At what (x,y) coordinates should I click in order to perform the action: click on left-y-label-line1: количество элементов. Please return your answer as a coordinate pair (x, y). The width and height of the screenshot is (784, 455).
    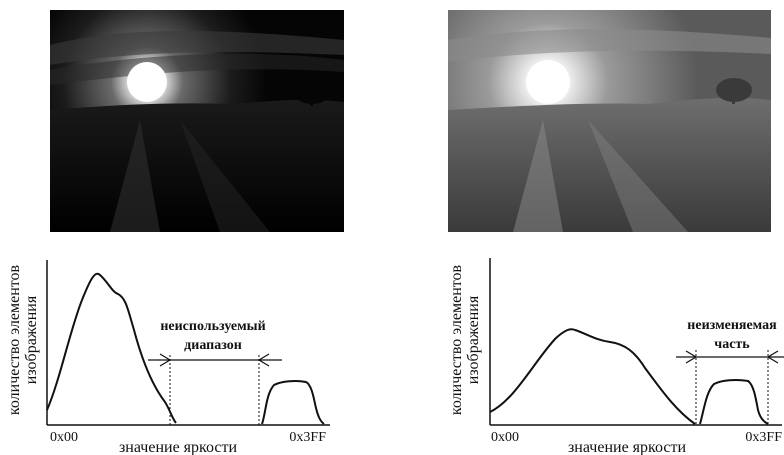
    Looking at the image, I should click on (14, 339).